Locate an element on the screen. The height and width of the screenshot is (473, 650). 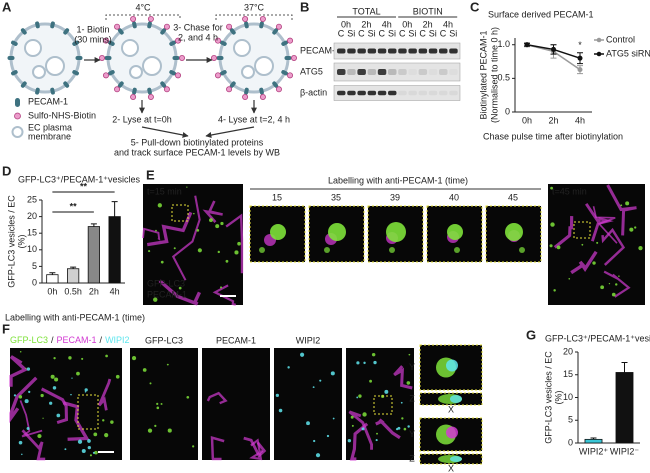
y-tick-label: 15 is located at coordinates (568, 374).